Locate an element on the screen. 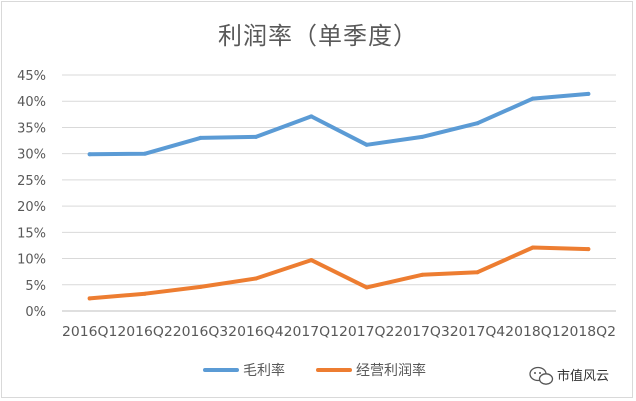  y-tick-label: 5% is located at coordinates (35, 286).